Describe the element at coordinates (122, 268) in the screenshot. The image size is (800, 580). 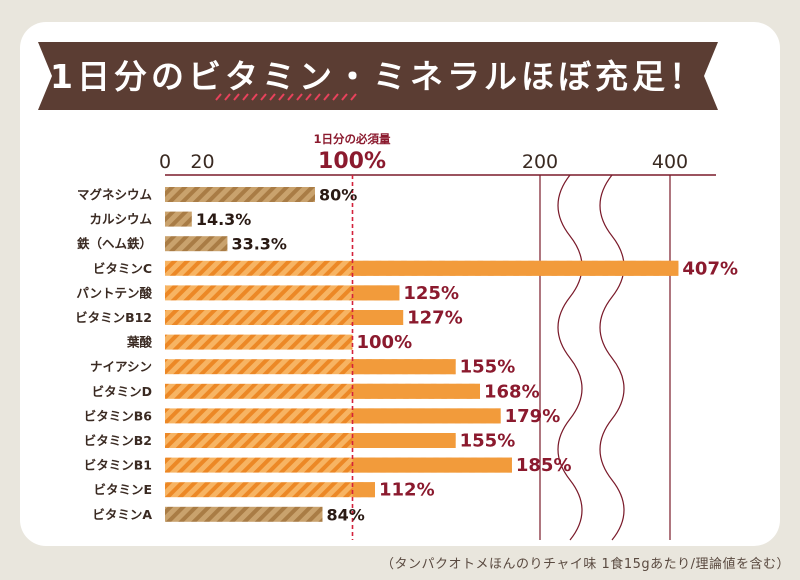
I see `category-label: ビタミンC` at that location.